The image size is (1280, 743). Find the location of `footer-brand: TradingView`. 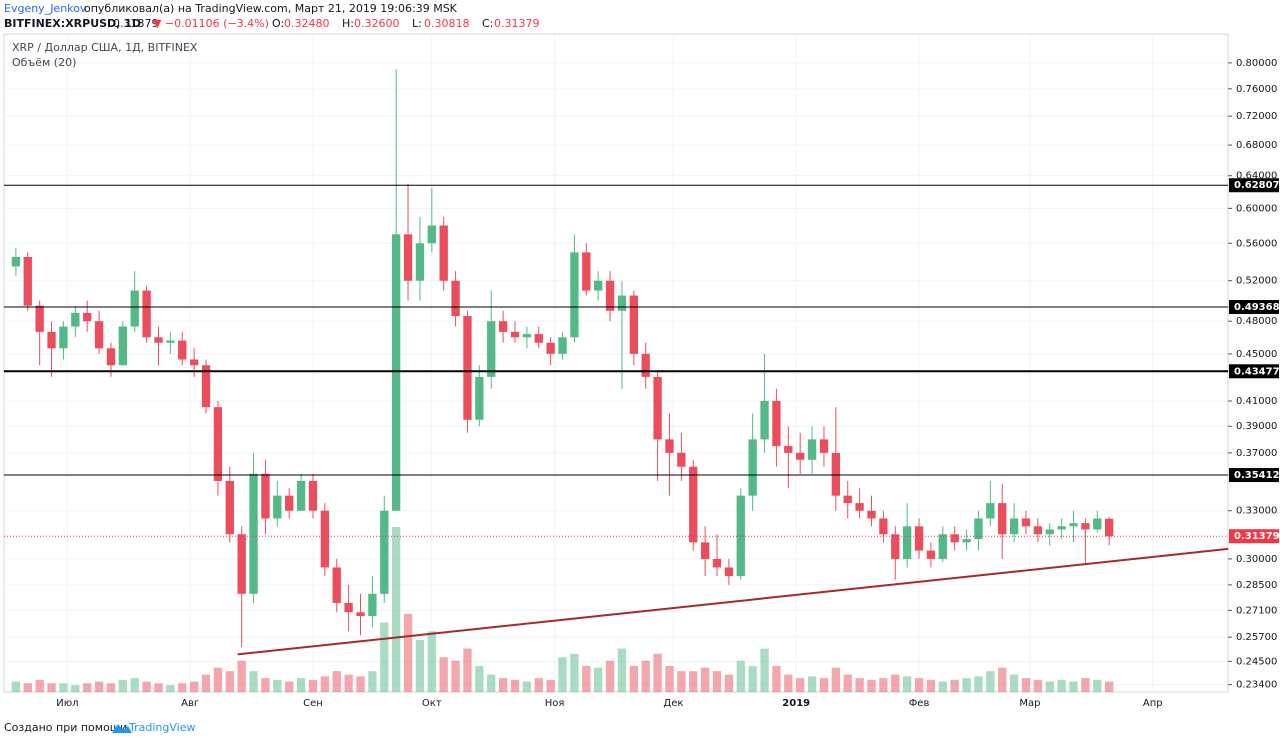

footer-brand: TradingView is located at coordinates (161, 727).